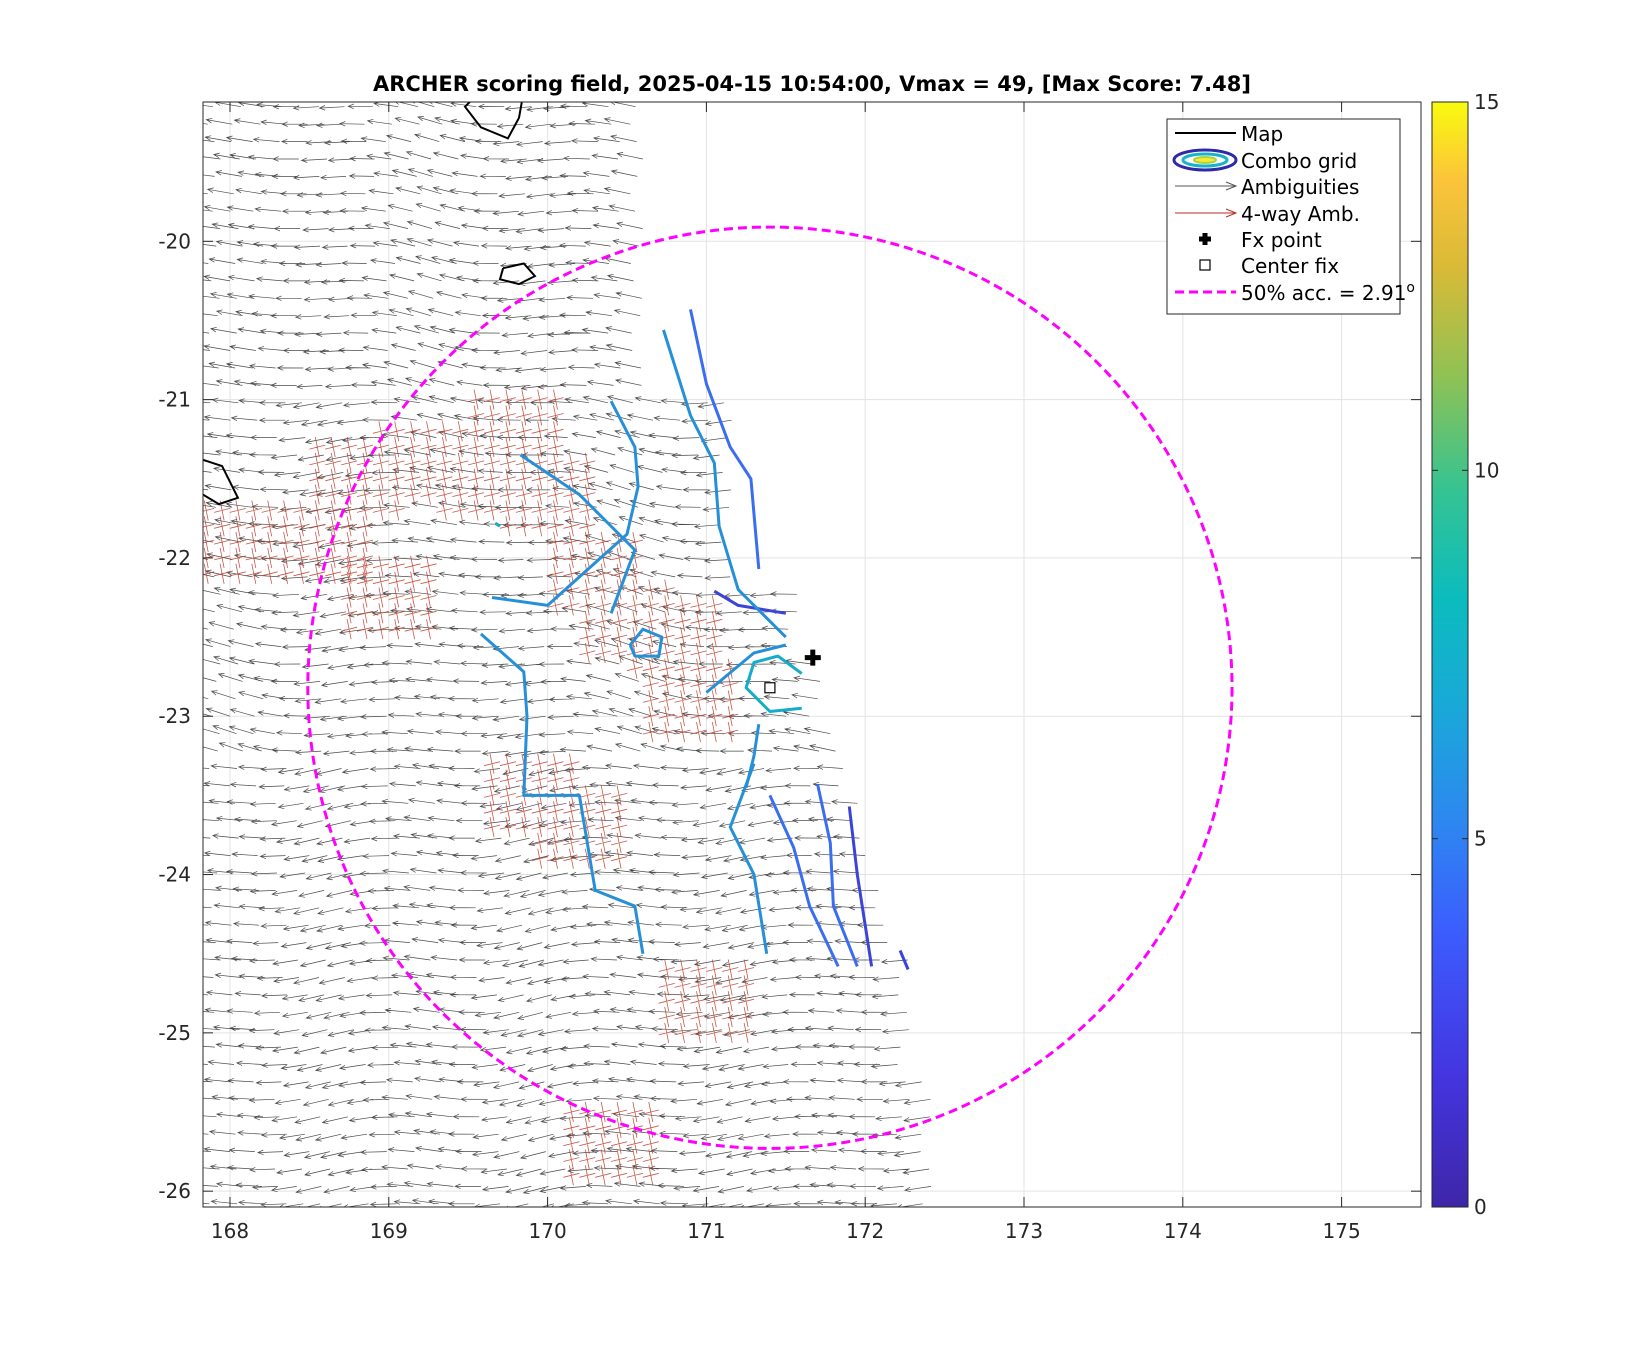 This screenshot has height=1350, width=1646. What do you see at coordinates (174, 1033) in the screenshot?
I see `y-tick-label: -25` at bounding box center [174, 1033].